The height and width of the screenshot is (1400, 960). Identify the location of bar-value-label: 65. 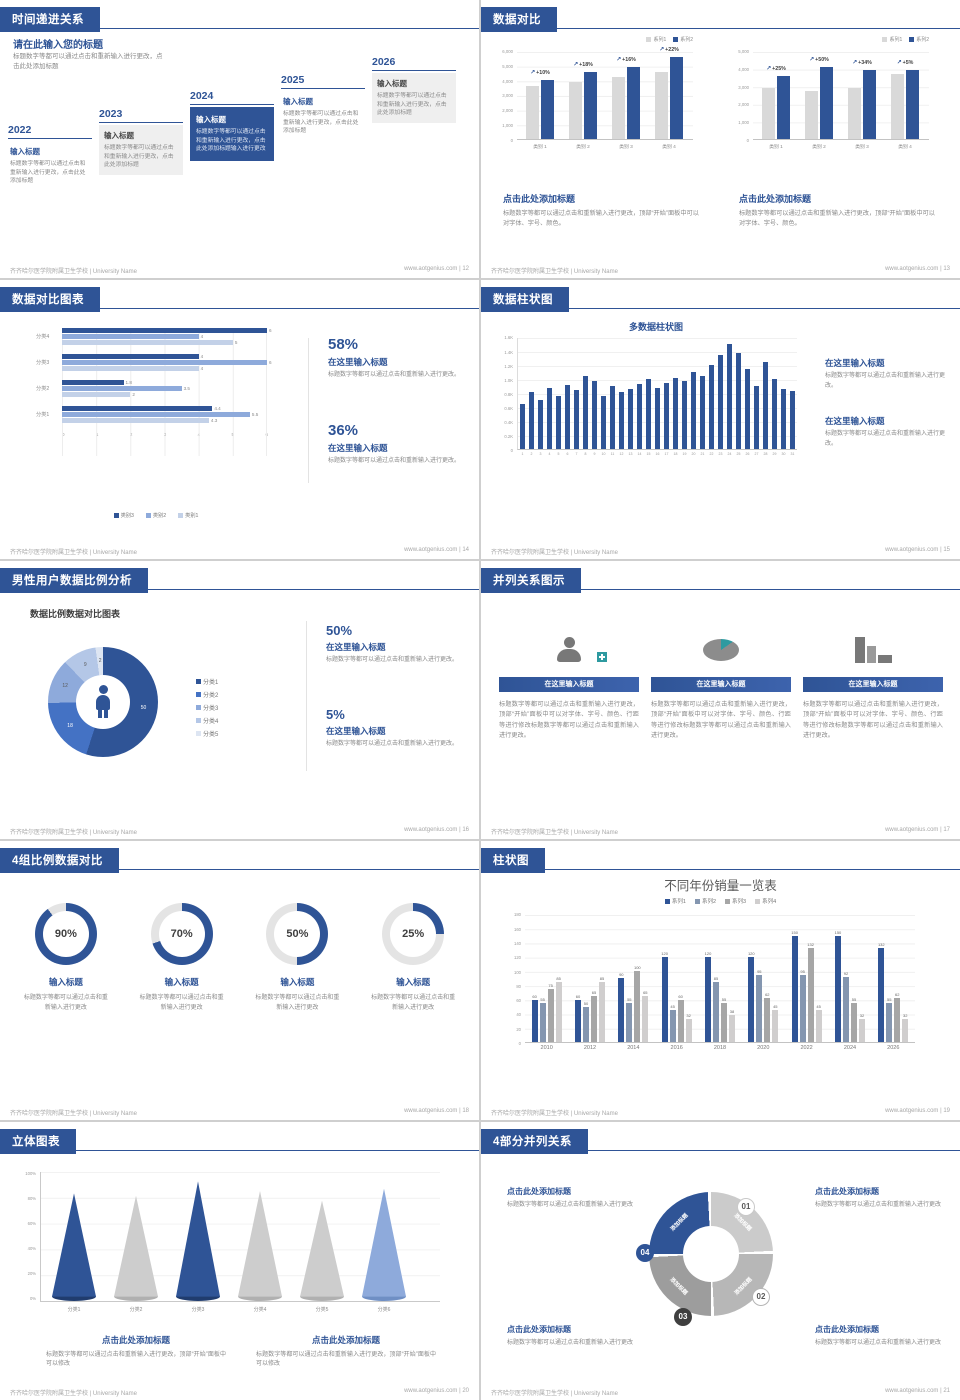
(594, 992).